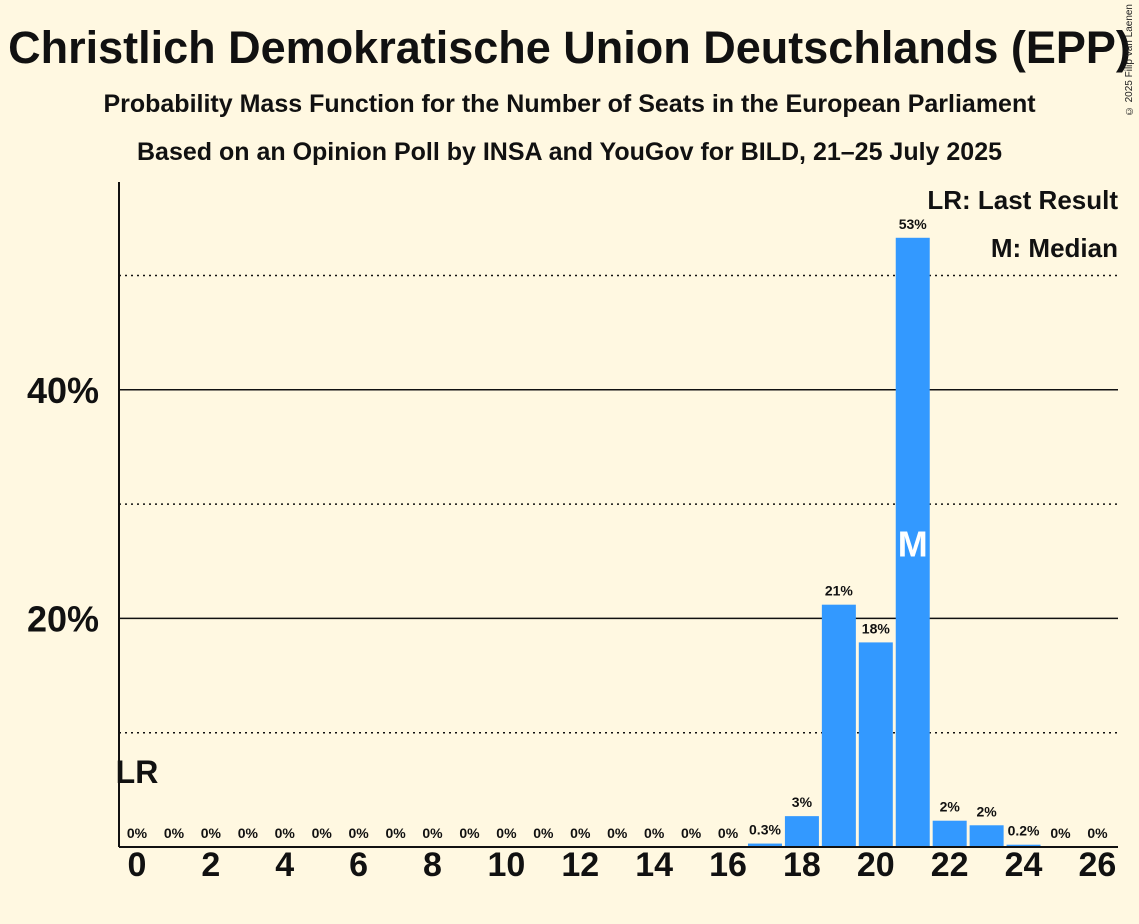 This screenshot has width=1139, height=924. What do you see at coordinates (654, 865) in the screenshot?
I see `x-tick-label: 14` at bounding box center [654, 865].